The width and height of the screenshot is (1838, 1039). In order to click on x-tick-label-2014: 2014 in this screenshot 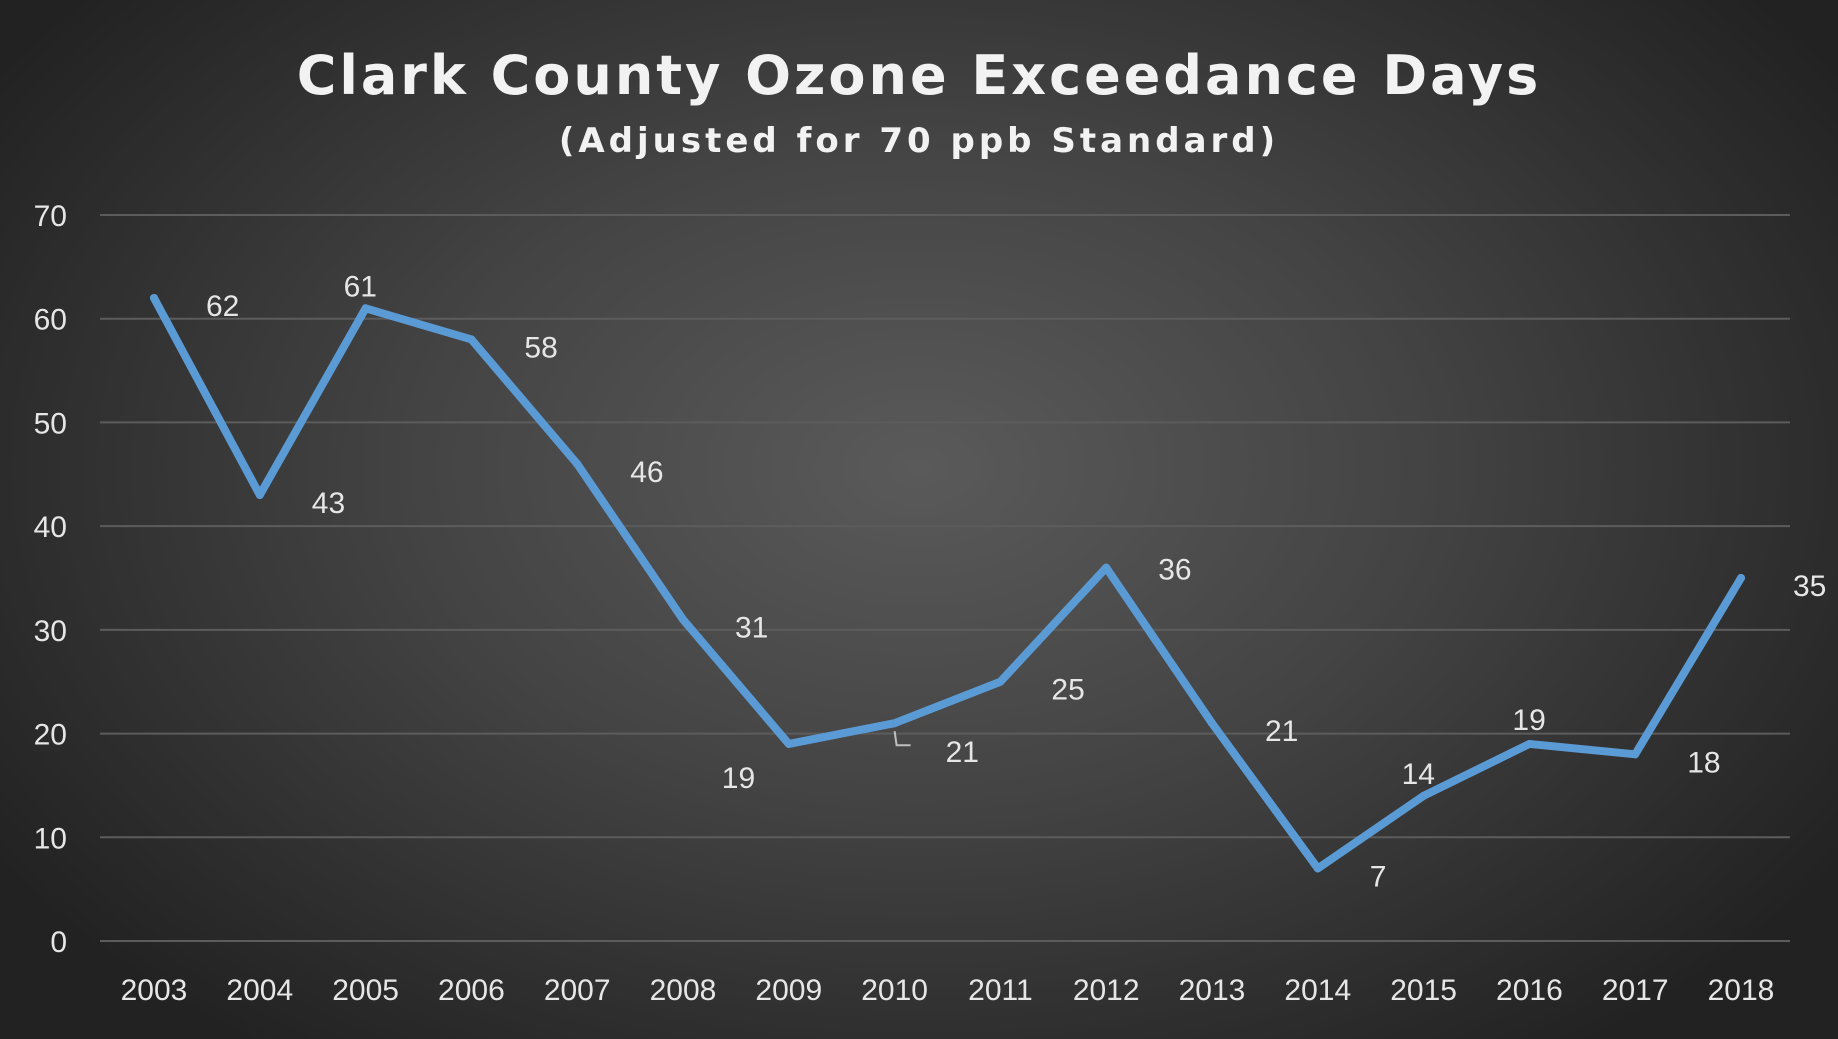, I will do `click(1317, 990)`.